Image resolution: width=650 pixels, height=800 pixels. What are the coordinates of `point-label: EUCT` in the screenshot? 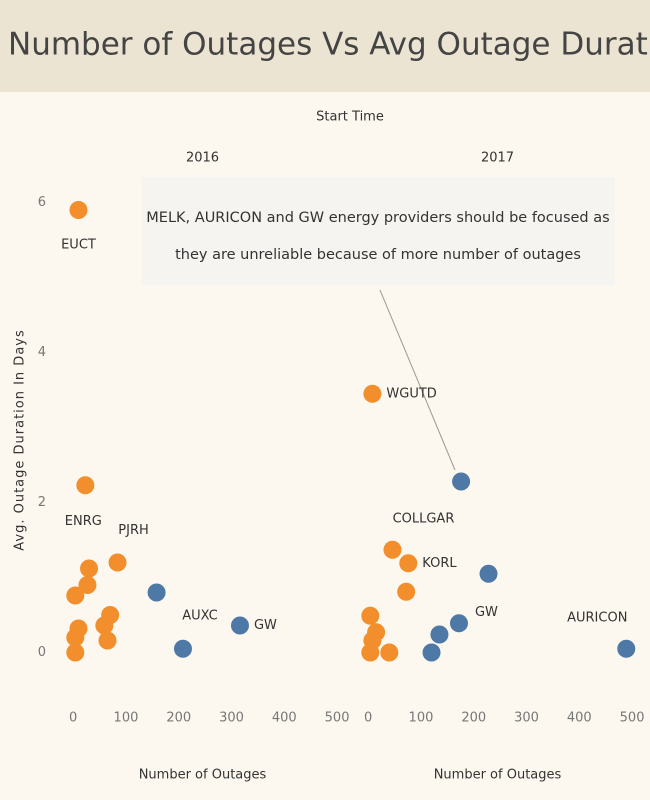 It's located at (78, 245).